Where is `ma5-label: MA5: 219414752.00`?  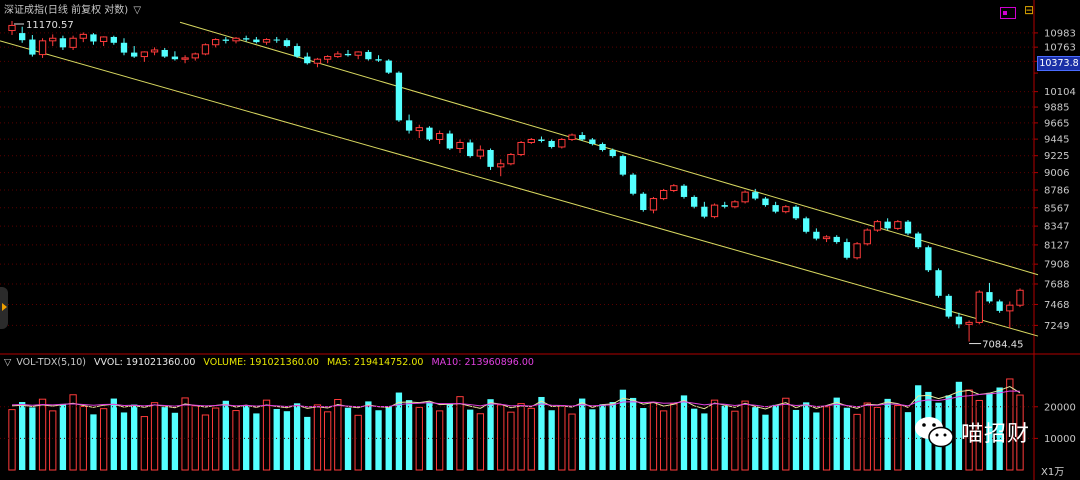
ma5-label: MA5: 219414752.00 is located at coordinates (375, 362).